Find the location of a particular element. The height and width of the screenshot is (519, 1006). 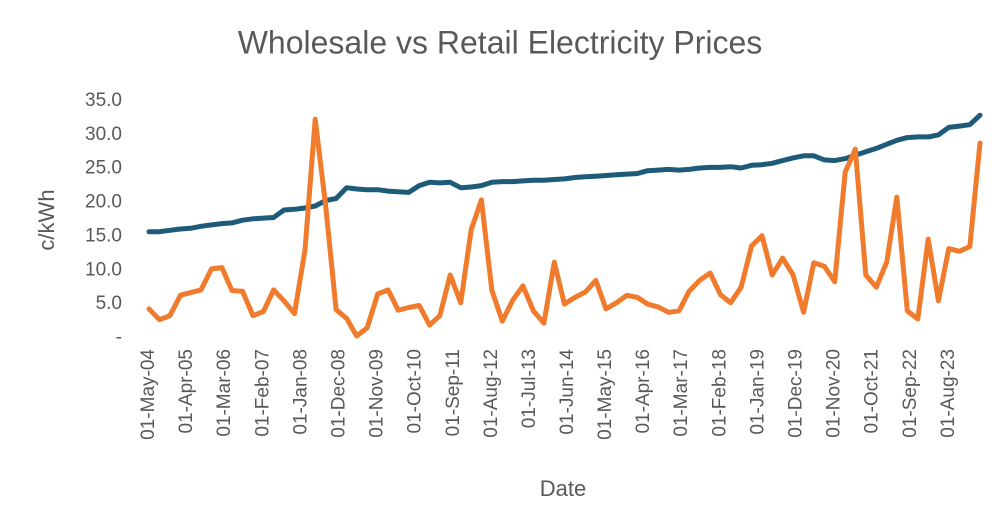

x-tick-label: 01-Aug-23 is located at coordinates (948, 393).